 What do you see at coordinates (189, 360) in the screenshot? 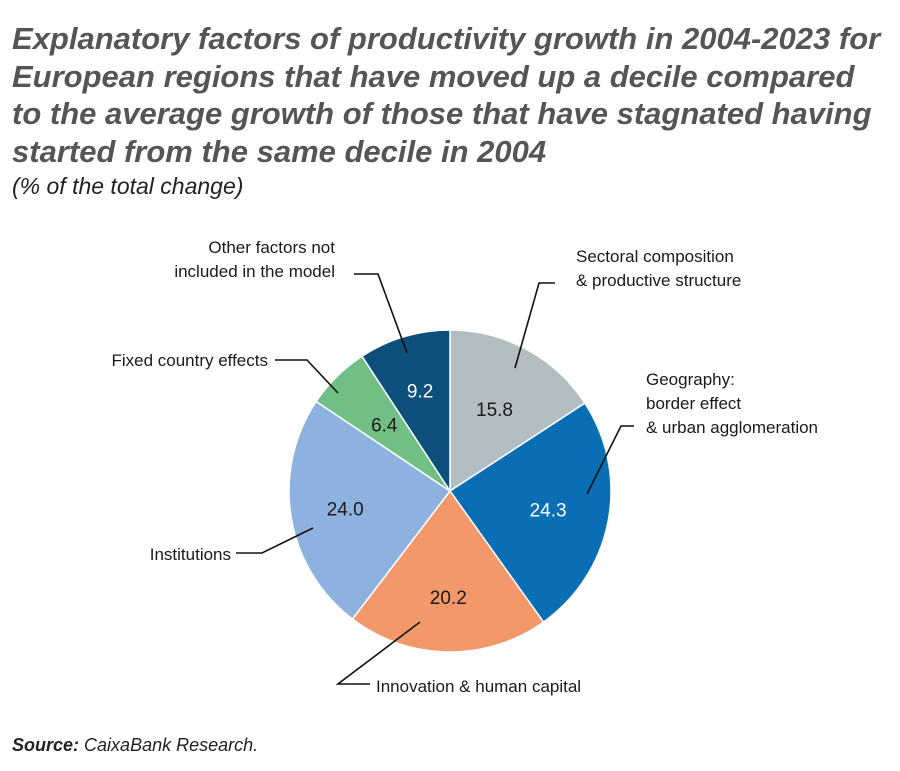
I see `slice-category-label: Fixed country effects` at bounding box center [189, 360].